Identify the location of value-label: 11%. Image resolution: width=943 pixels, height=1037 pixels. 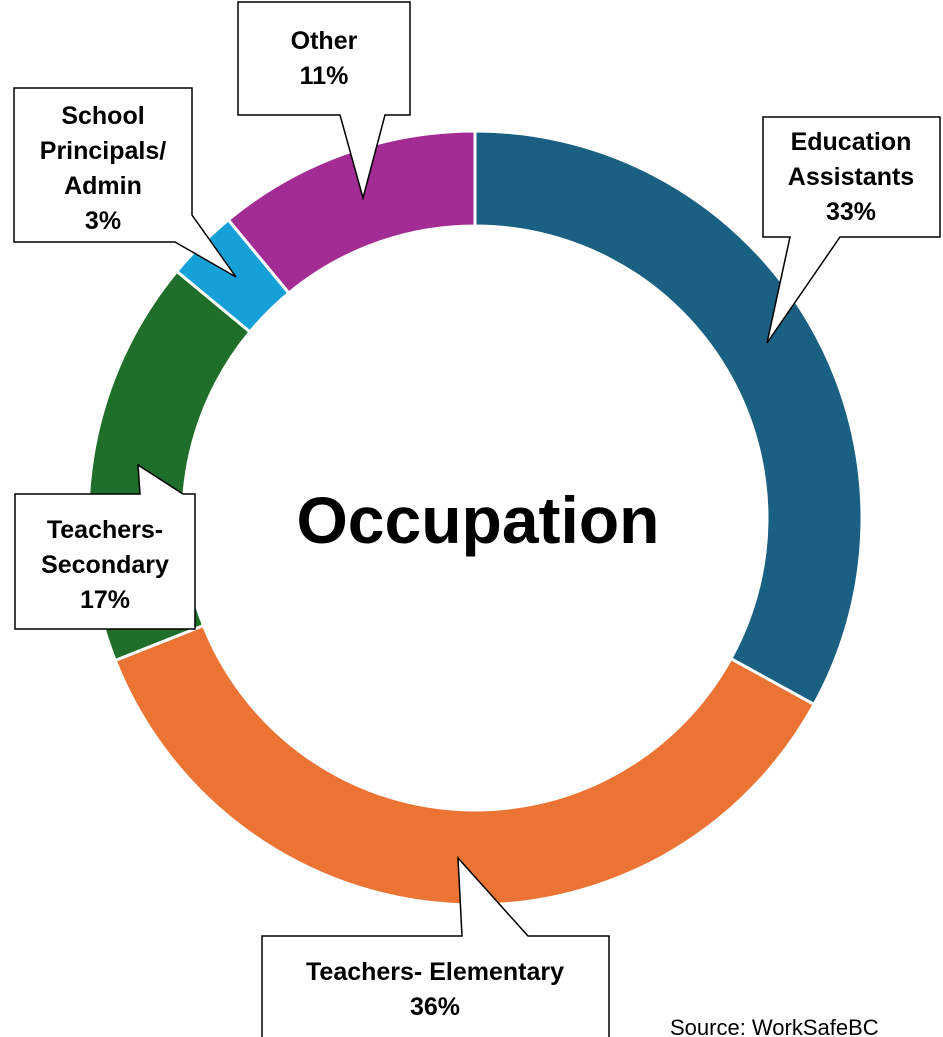
(324, 76).